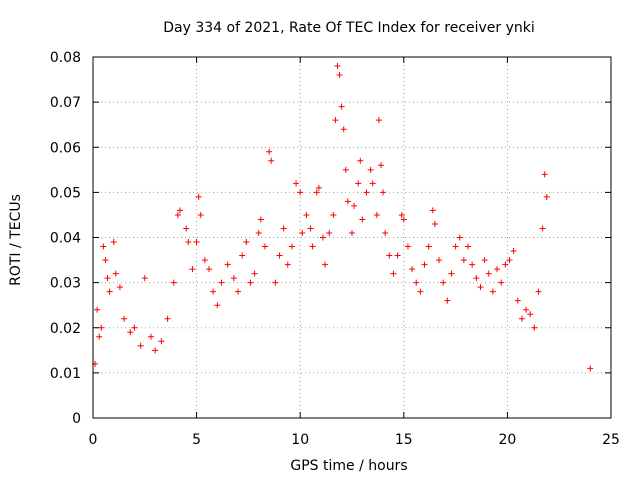 Image resolution: width=640 pixels, height=480 pixels. What do you see at coordinates (16, 240) in the screenshot?
I see `y-axis-label: ROTI / TECUs` at bounding box center [16, 240].